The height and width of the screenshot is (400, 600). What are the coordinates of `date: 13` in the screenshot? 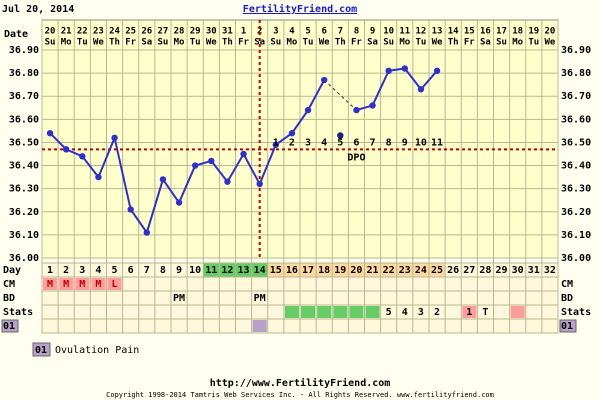 It's located at (437, 32).